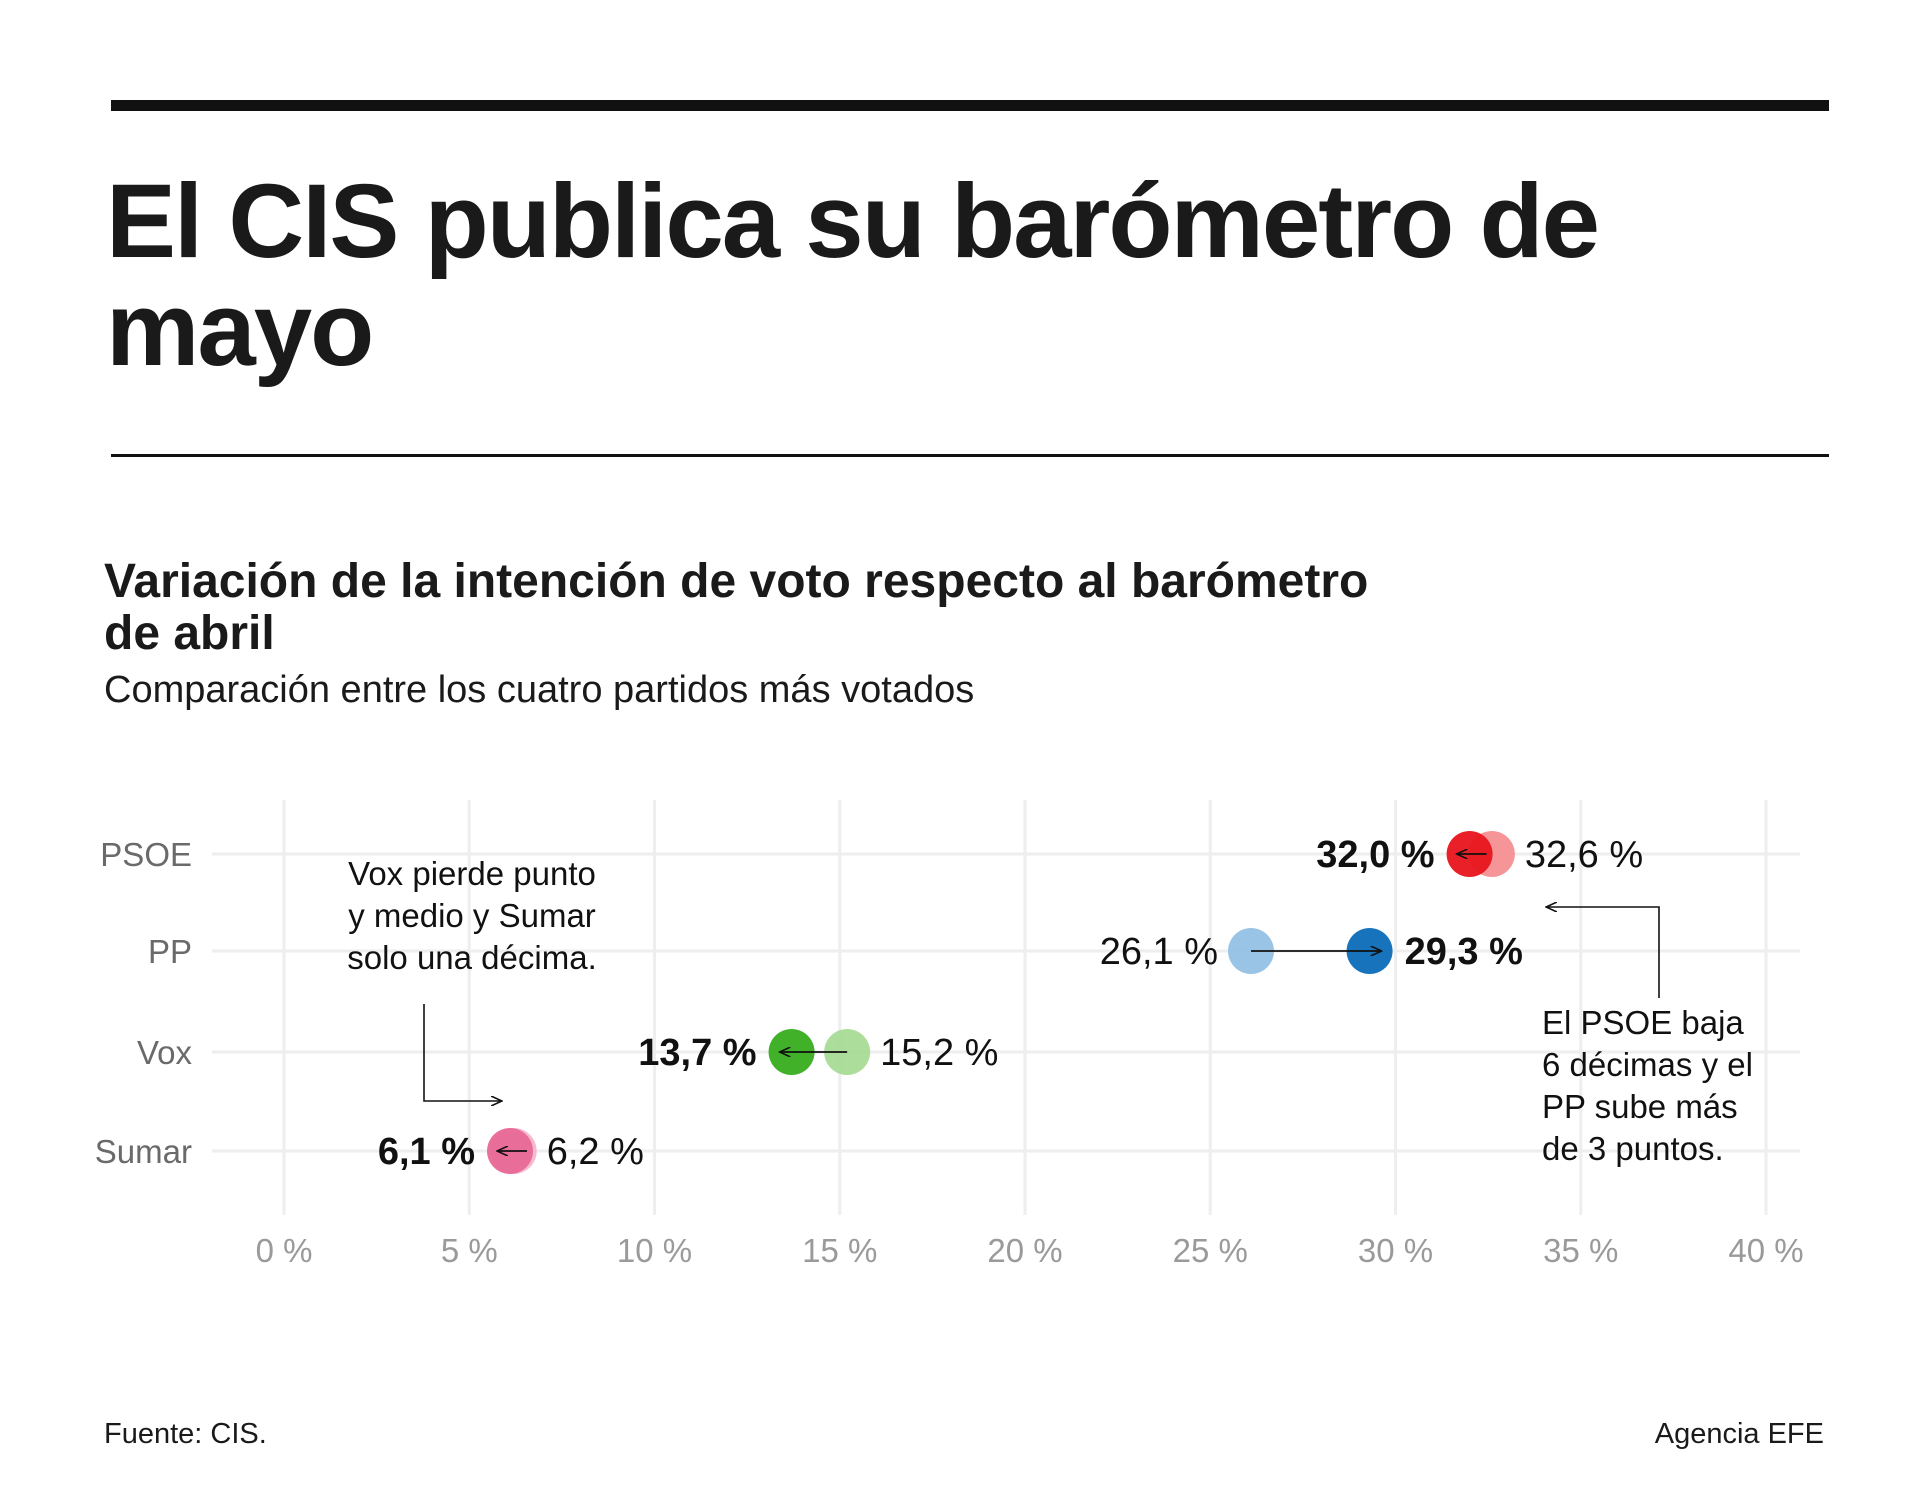  I want to click on value-label-abril: 26,1 %, so click(1159, 952).